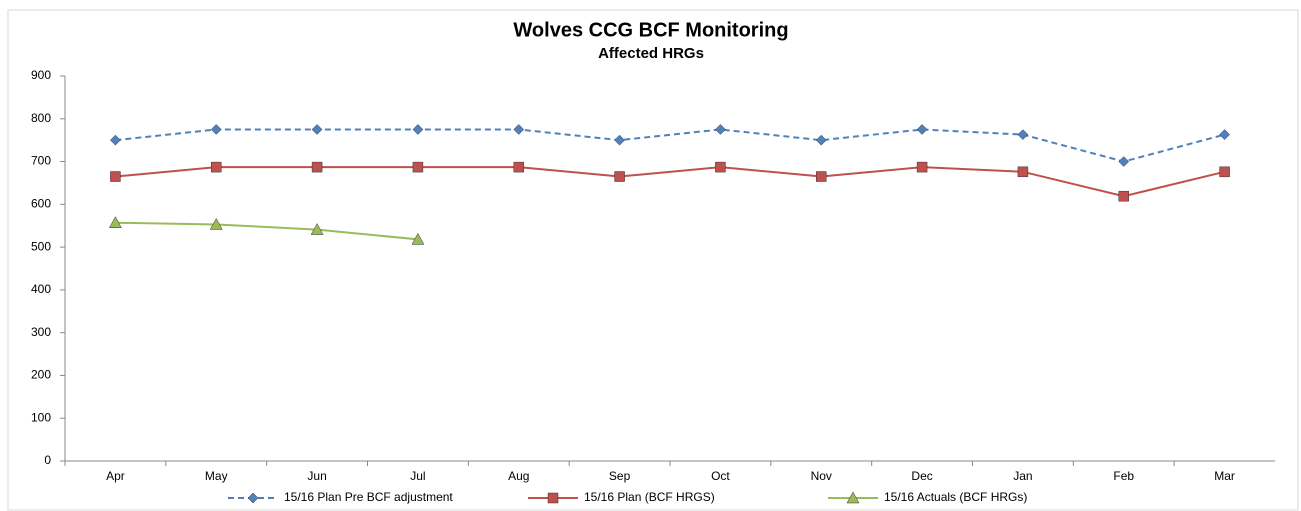 Image resolution: width=1301 pixels, height=511 pixels. Describe the element at coordinates (316, 476) in the screenshot. I see `x-tick-label: Jun` at that location.